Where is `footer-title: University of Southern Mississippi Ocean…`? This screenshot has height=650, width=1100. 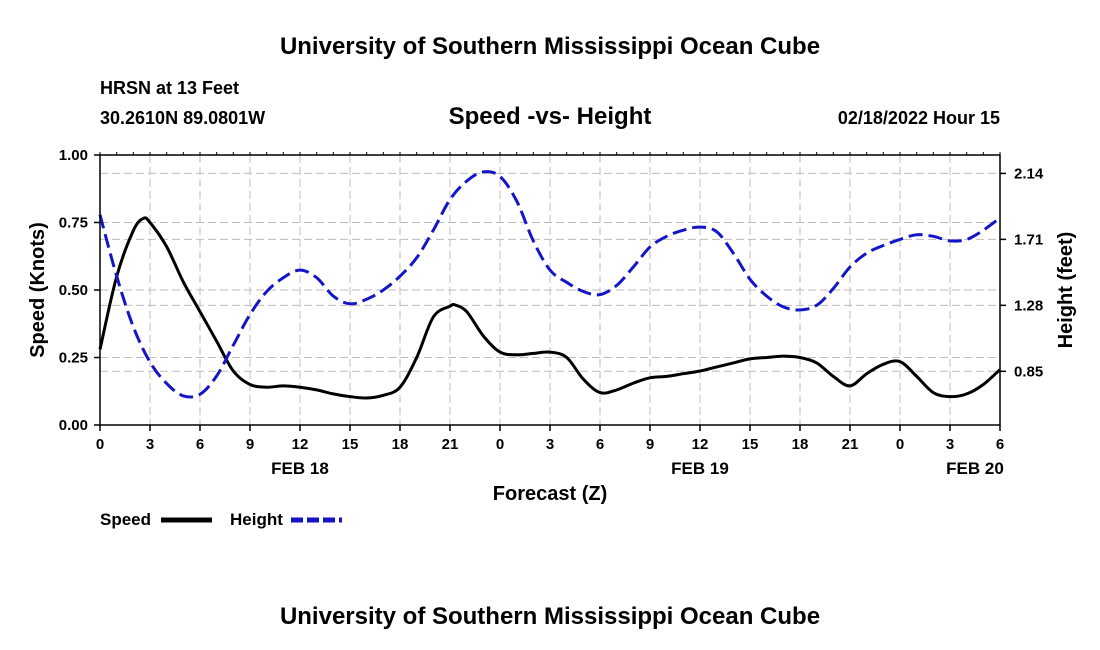 footer-title: University of Southern Mississippi Ocean… is located at coordinates (550, 616).